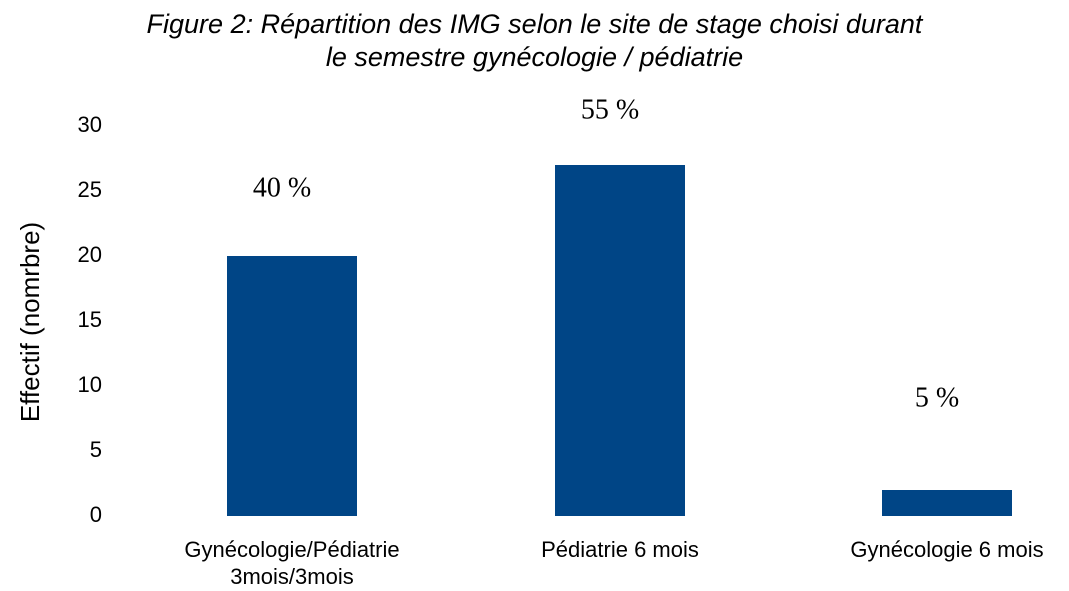 The height and width of the screenshot is (591, 1069). What do you see at coordinates (90, 384) in the screenshot?
I see `y-tick-label: 10` at bounding box center [90, 384].